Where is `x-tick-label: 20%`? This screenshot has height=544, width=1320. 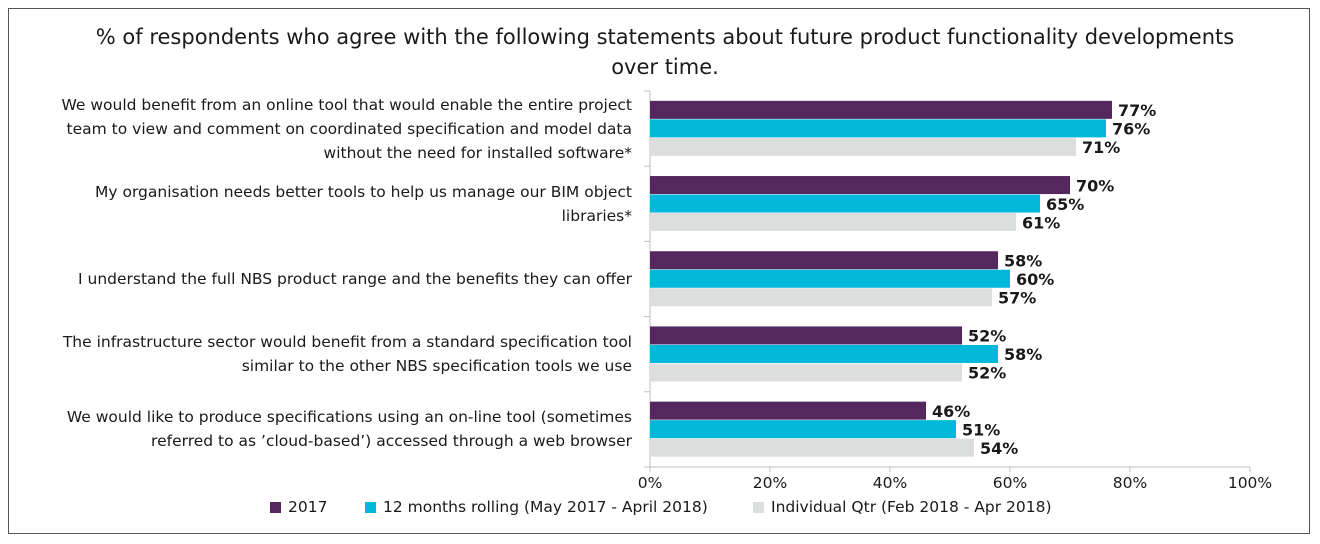
x-tick-label: 20% is located at coordinates (770, 483).